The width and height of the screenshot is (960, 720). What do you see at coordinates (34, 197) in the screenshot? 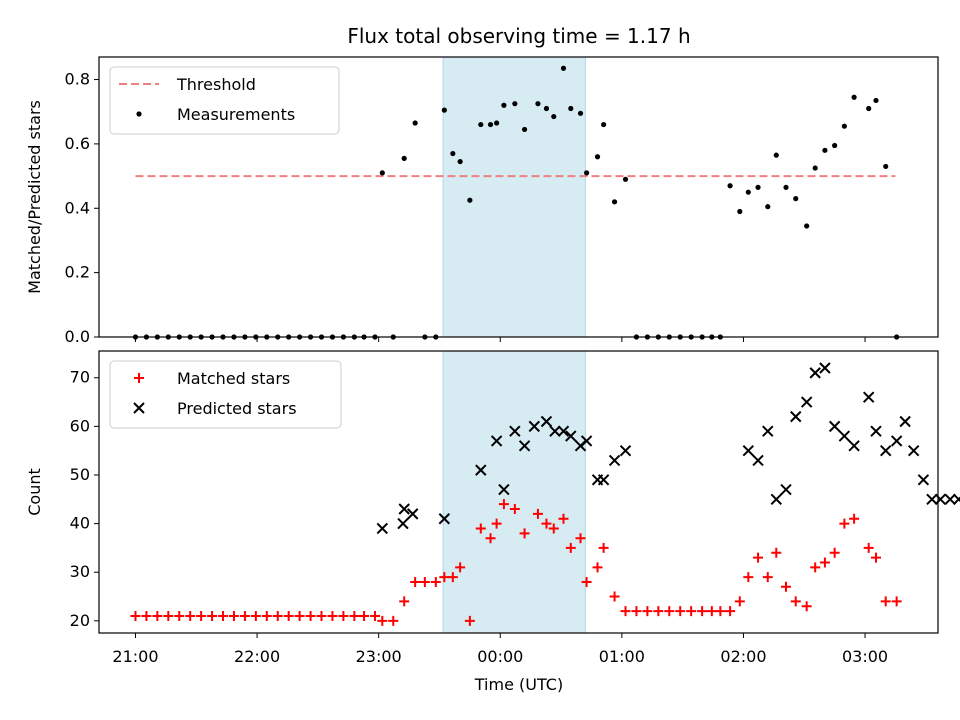
I see `y-axis-label: Matched/Predicted stars` at bounding box center [34, 197].